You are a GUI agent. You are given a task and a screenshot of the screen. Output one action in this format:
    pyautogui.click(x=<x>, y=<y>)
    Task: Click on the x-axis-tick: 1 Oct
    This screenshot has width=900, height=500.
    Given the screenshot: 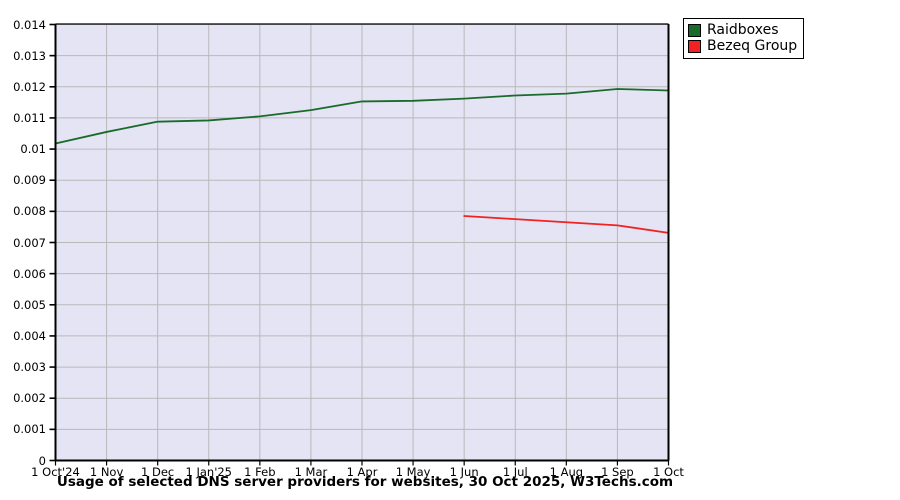 What is the action you would take?
    pyautogui.click(x=668, y=471)
    